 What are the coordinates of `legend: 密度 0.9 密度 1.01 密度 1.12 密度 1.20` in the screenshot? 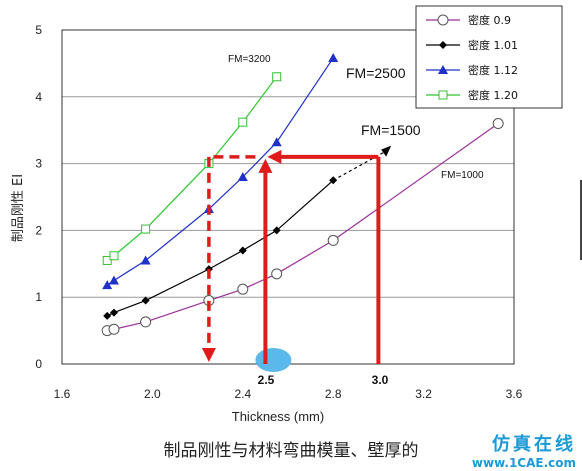 It's located at (489, 57).